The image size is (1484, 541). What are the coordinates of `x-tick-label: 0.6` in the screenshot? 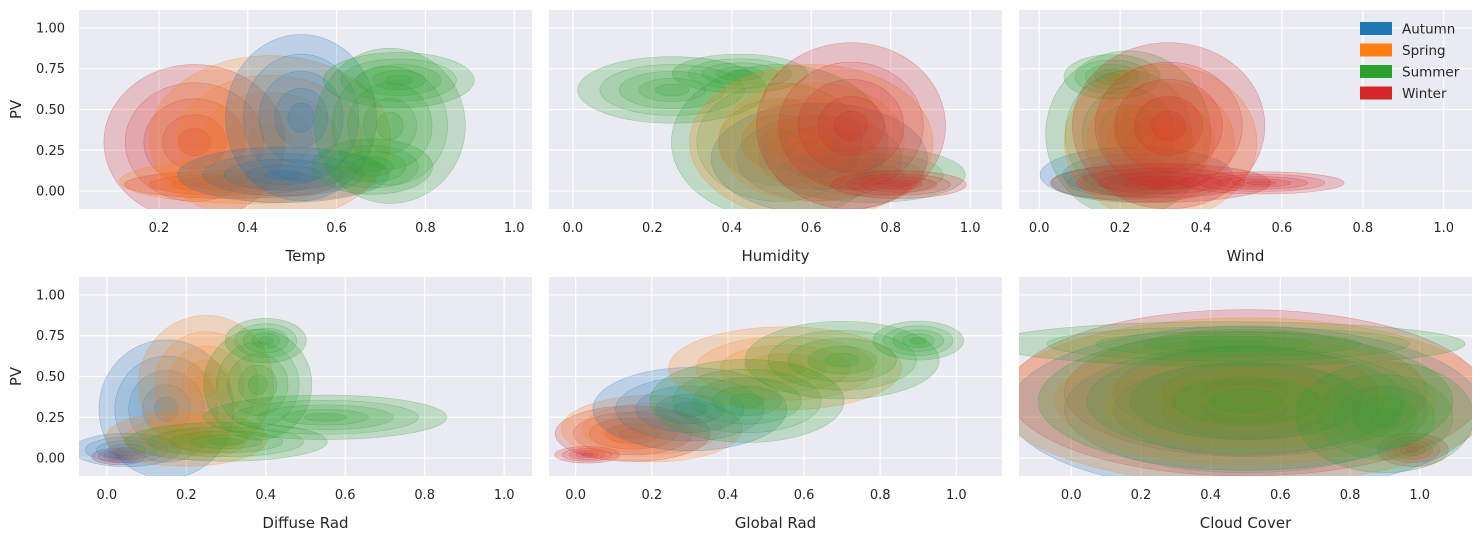 It's located at (804, 495).